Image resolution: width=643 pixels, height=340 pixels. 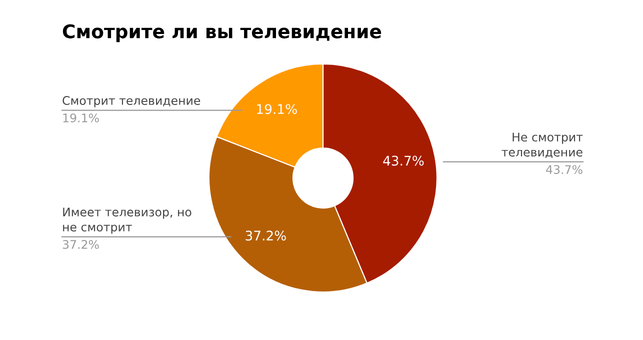 What do you see at coordinates (222, 33) in the screenshot?
I see `chart-title: Смотрите ли вы телевидение` at bounding box center [222, 33].